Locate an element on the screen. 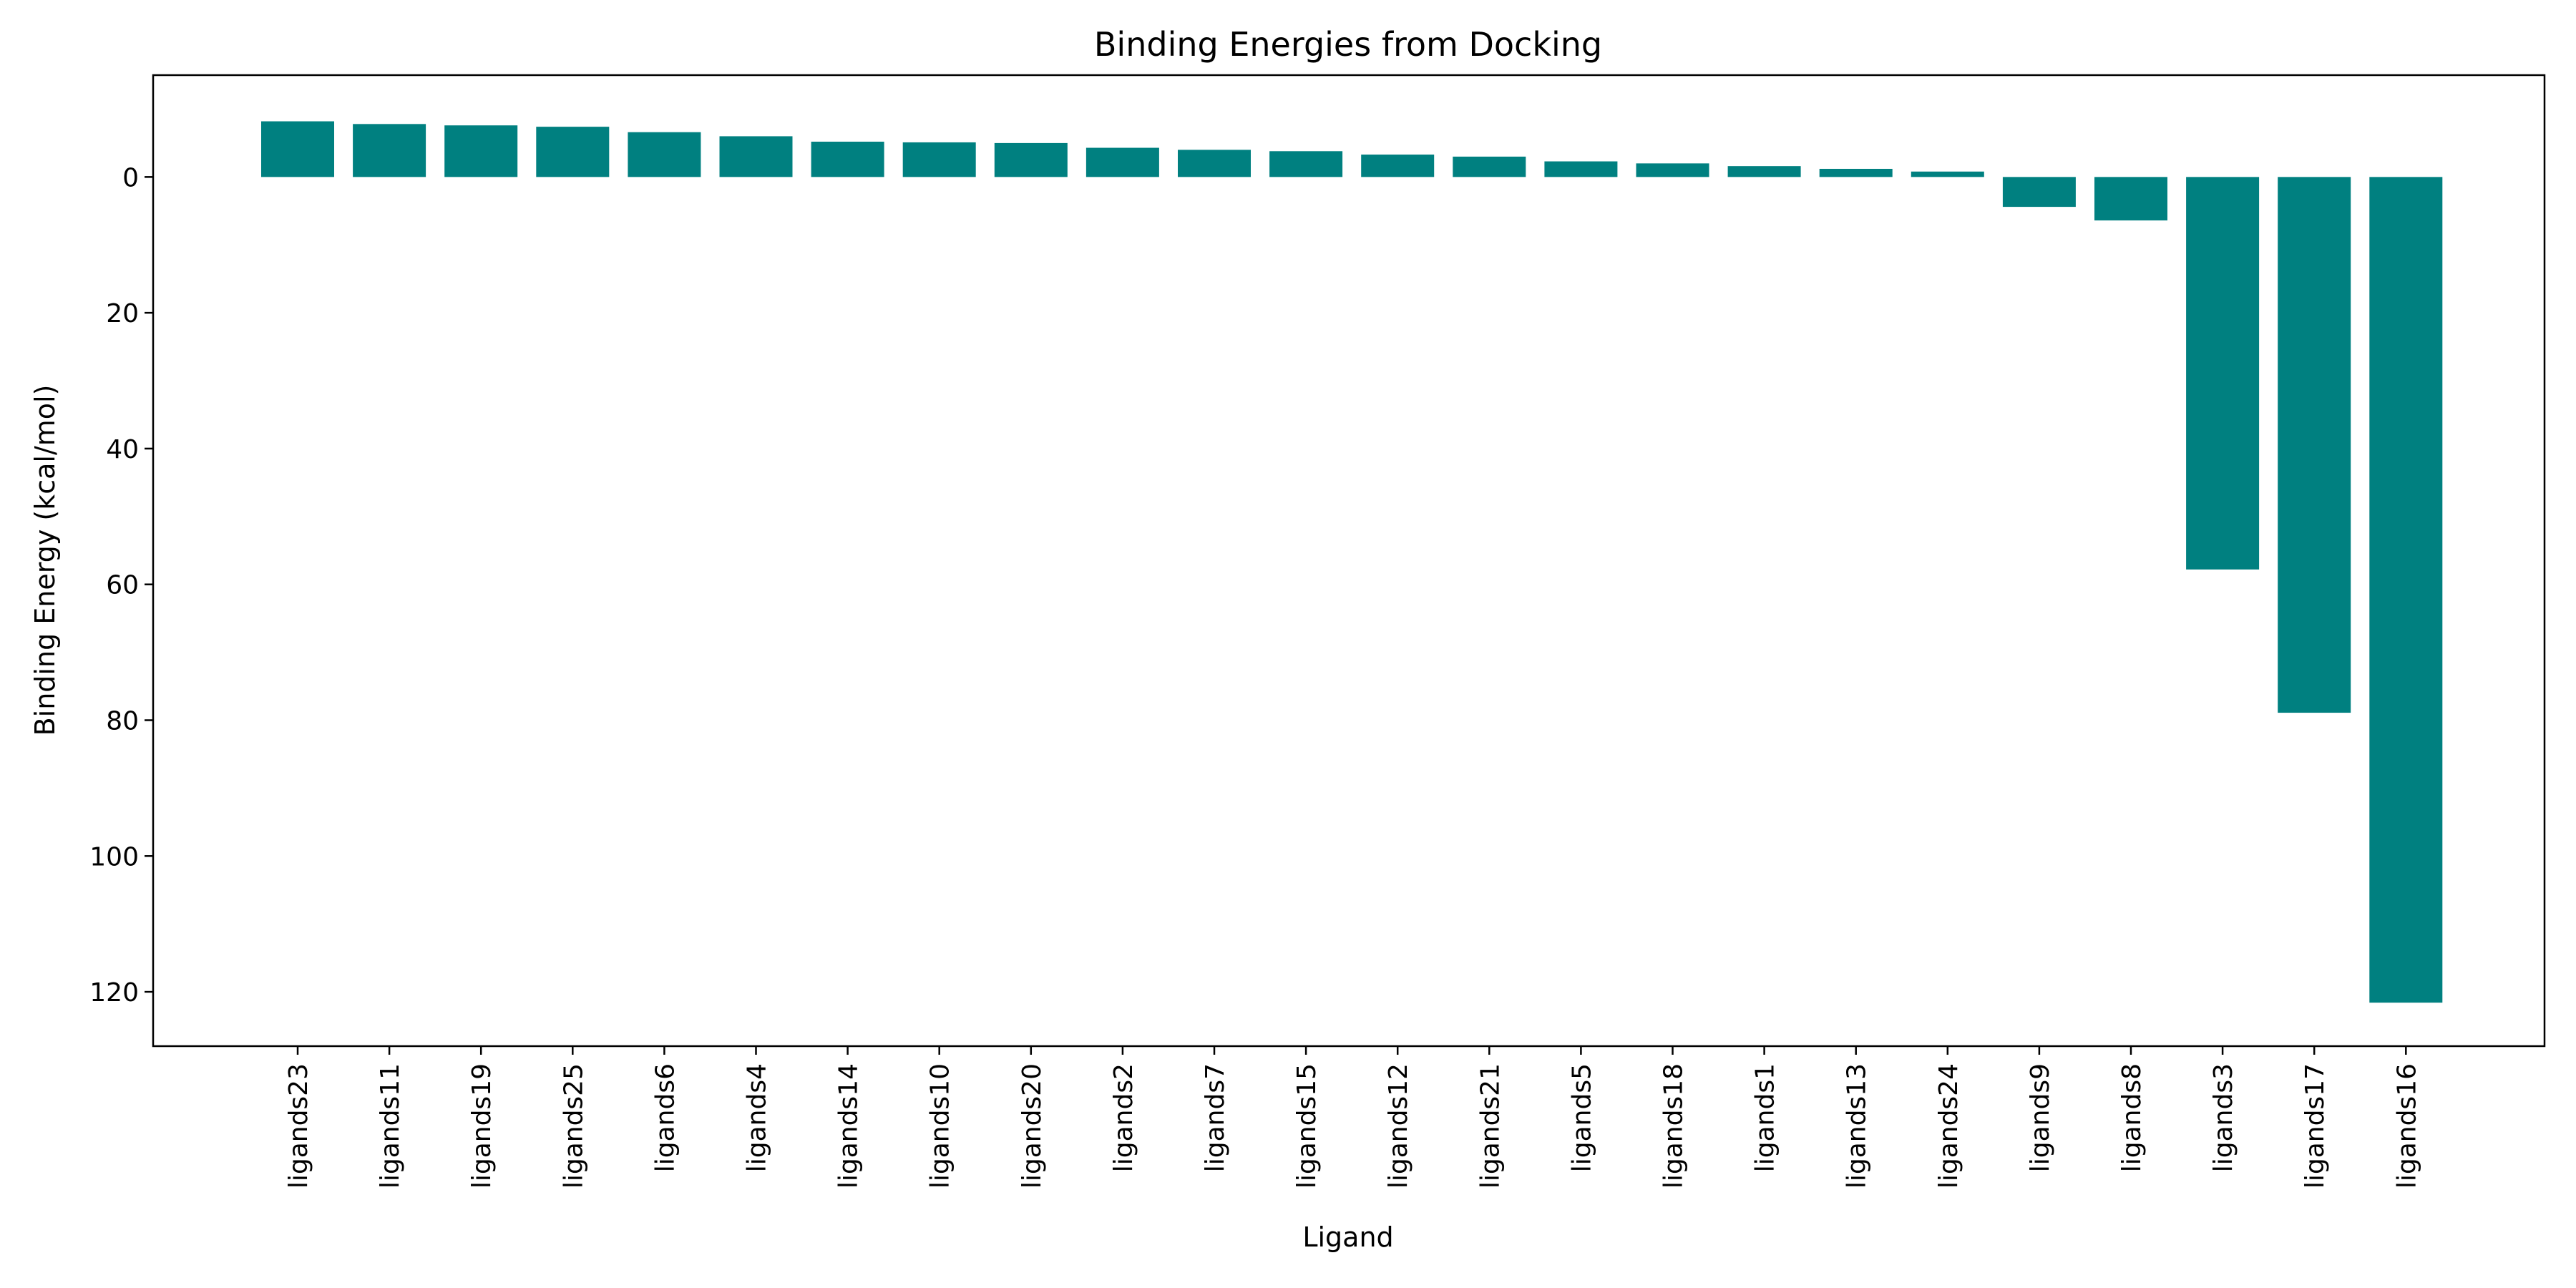 The height and width of the screenshot is (1288, 2576). y-tick-label: 100 is located at coordinates (114, 857).